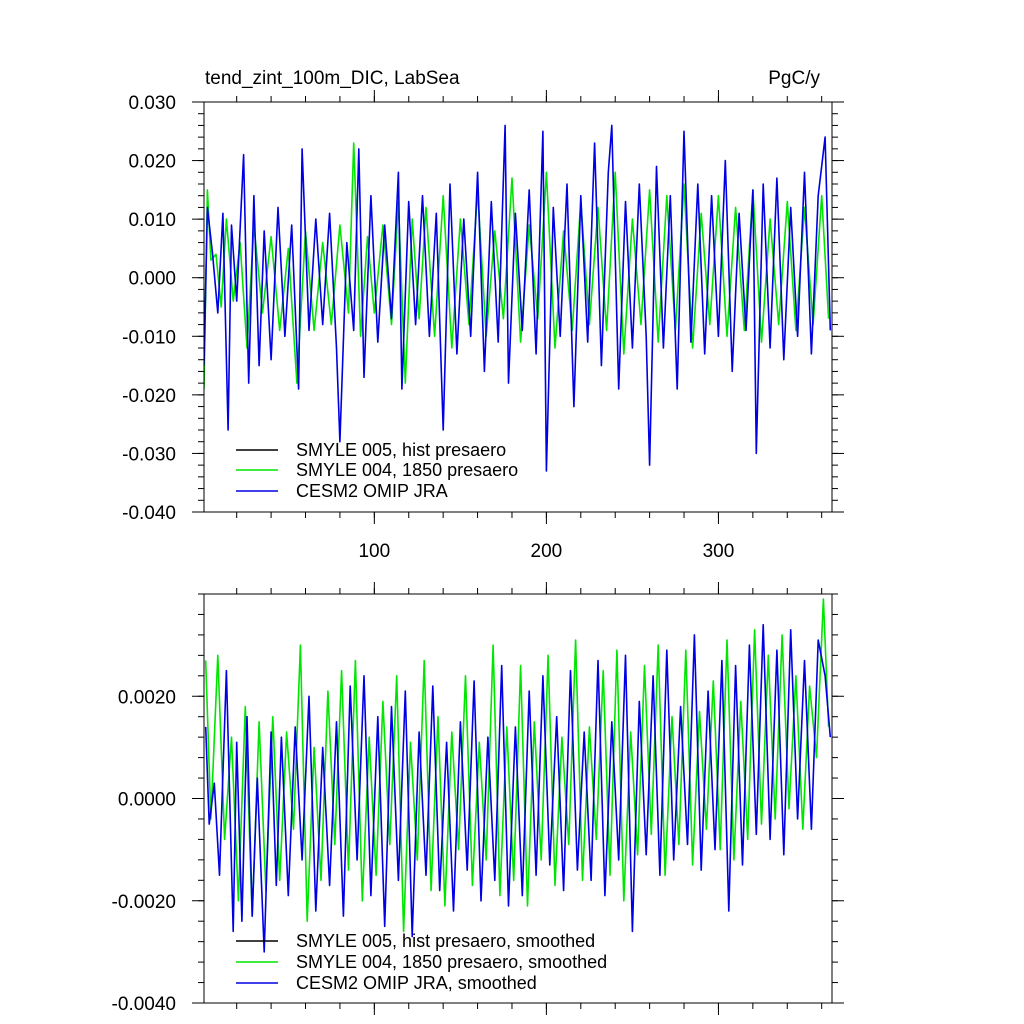 The image size is (1024, 1024). I want to click on bottom-ytick-label: 0.0000, so click(147, 800).